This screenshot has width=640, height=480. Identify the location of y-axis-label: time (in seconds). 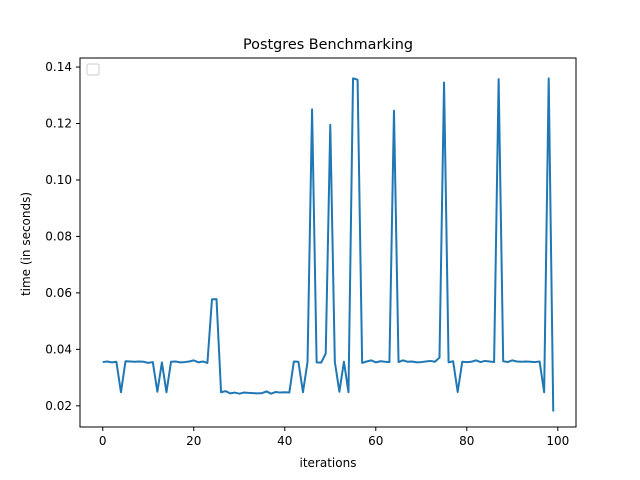
(26, 244).